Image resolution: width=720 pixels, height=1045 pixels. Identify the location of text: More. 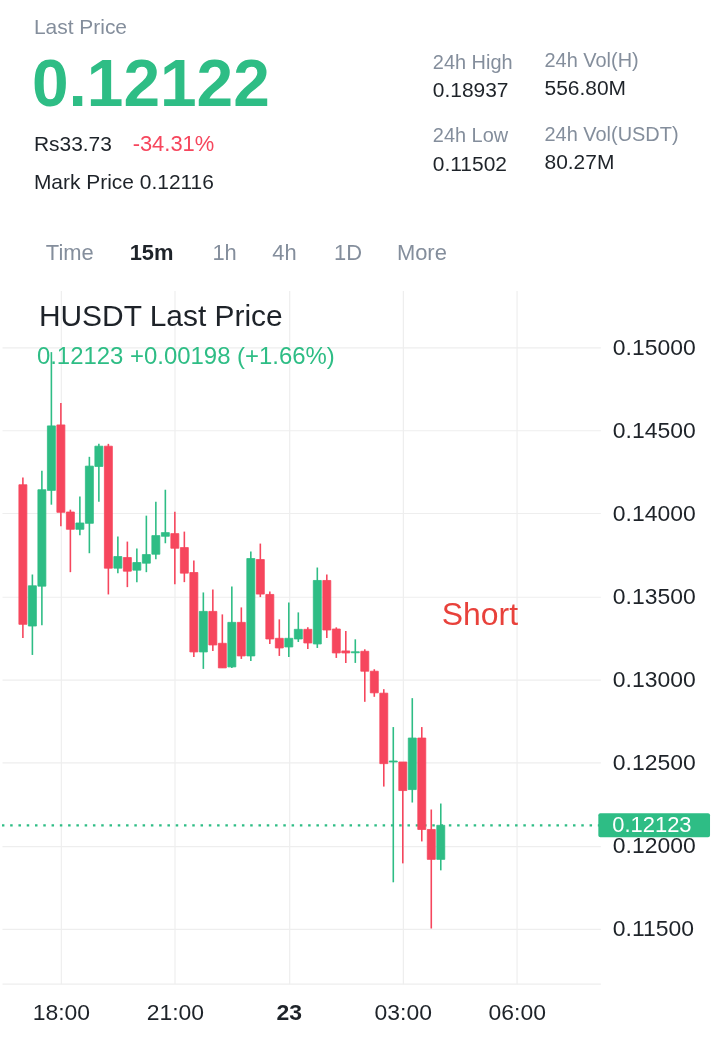
(421, 252).